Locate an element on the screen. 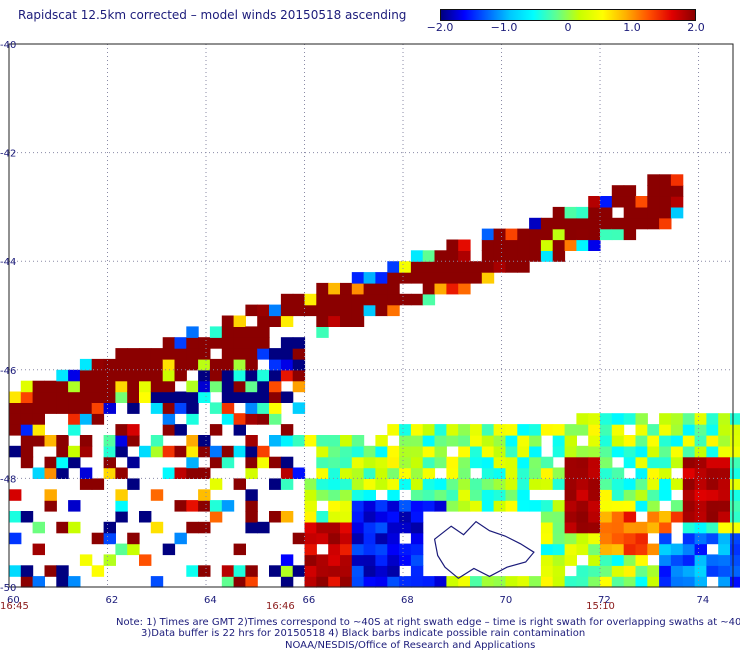  colorbar is located at coordinates (568, 15).